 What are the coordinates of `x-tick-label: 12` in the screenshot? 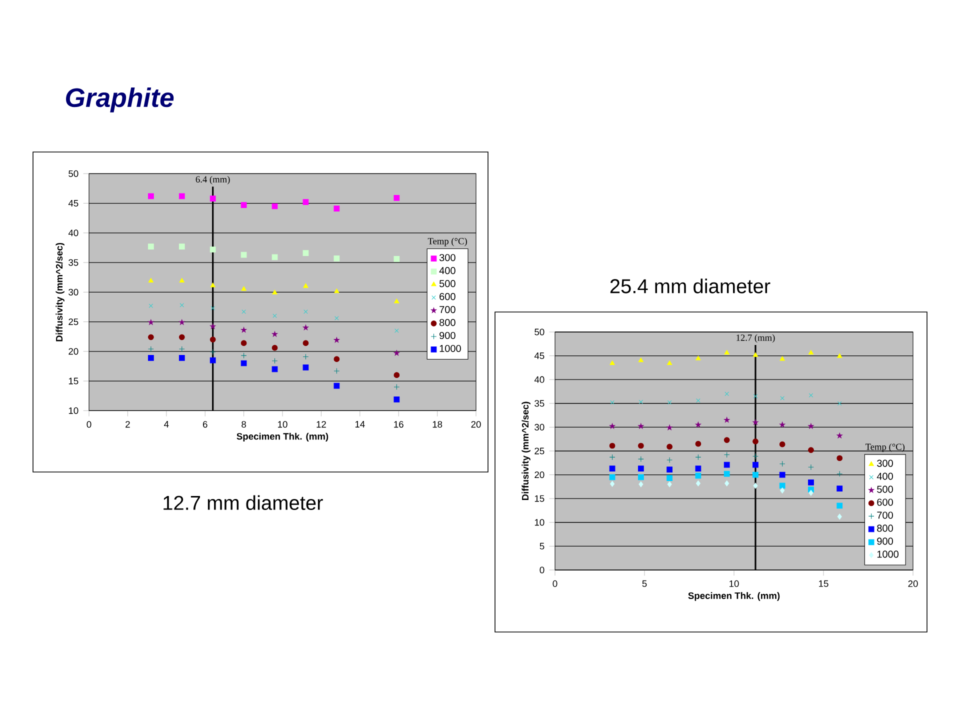 It's located at (321, 424).